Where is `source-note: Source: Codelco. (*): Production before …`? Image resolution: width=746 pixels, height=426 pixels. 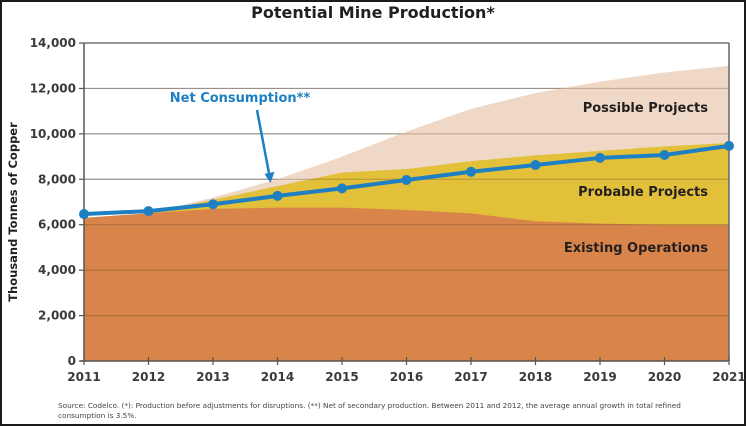 source-note: Source: Codelco. (*): Production before … is located at coordinates (369, 410).